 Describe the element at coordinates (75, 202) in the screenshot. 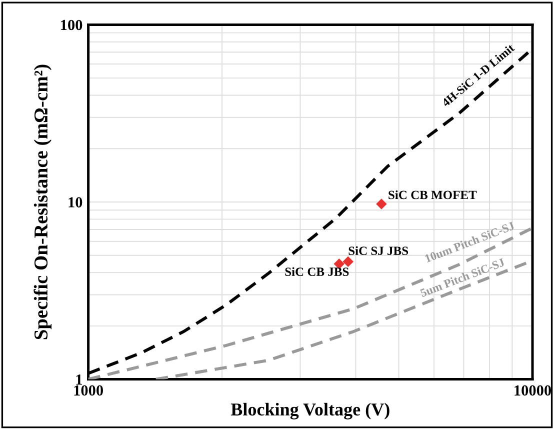

I see `y-tick-label: 10` at that location.